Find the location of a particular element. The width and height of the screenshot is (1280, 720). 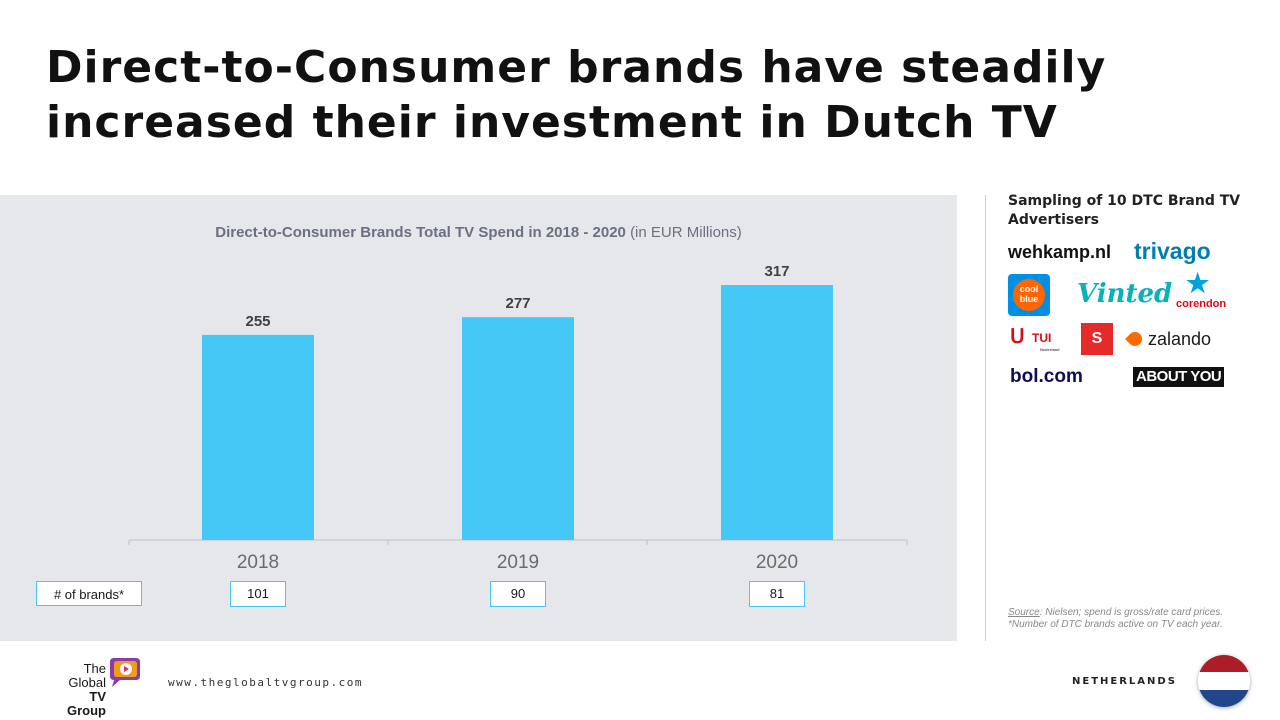

x-tick-label: 2019 is located at coordinates (518, 562).